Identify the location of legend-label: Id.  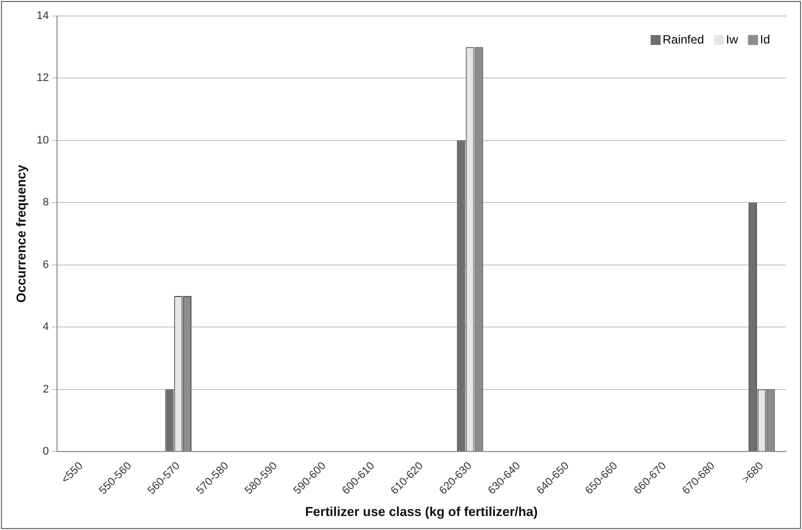
(765, 39).